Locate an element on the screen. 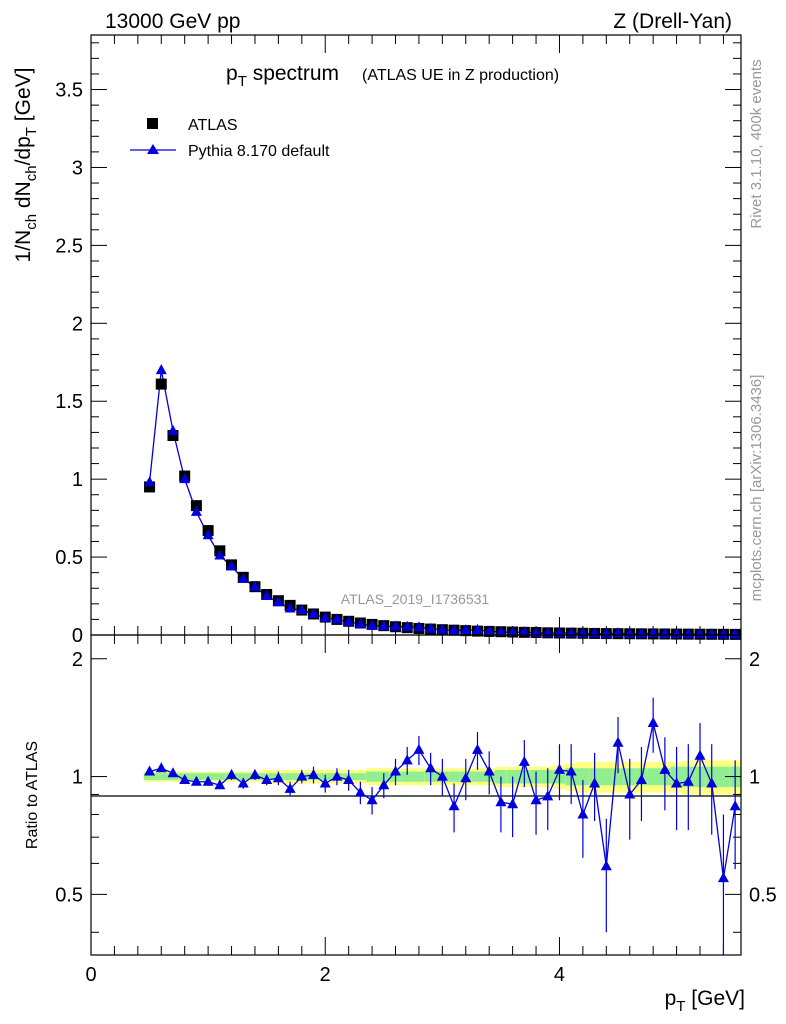 The image size is (786, 1024). ratio-ytick-label: 1 is located at coordinates (77, 778).